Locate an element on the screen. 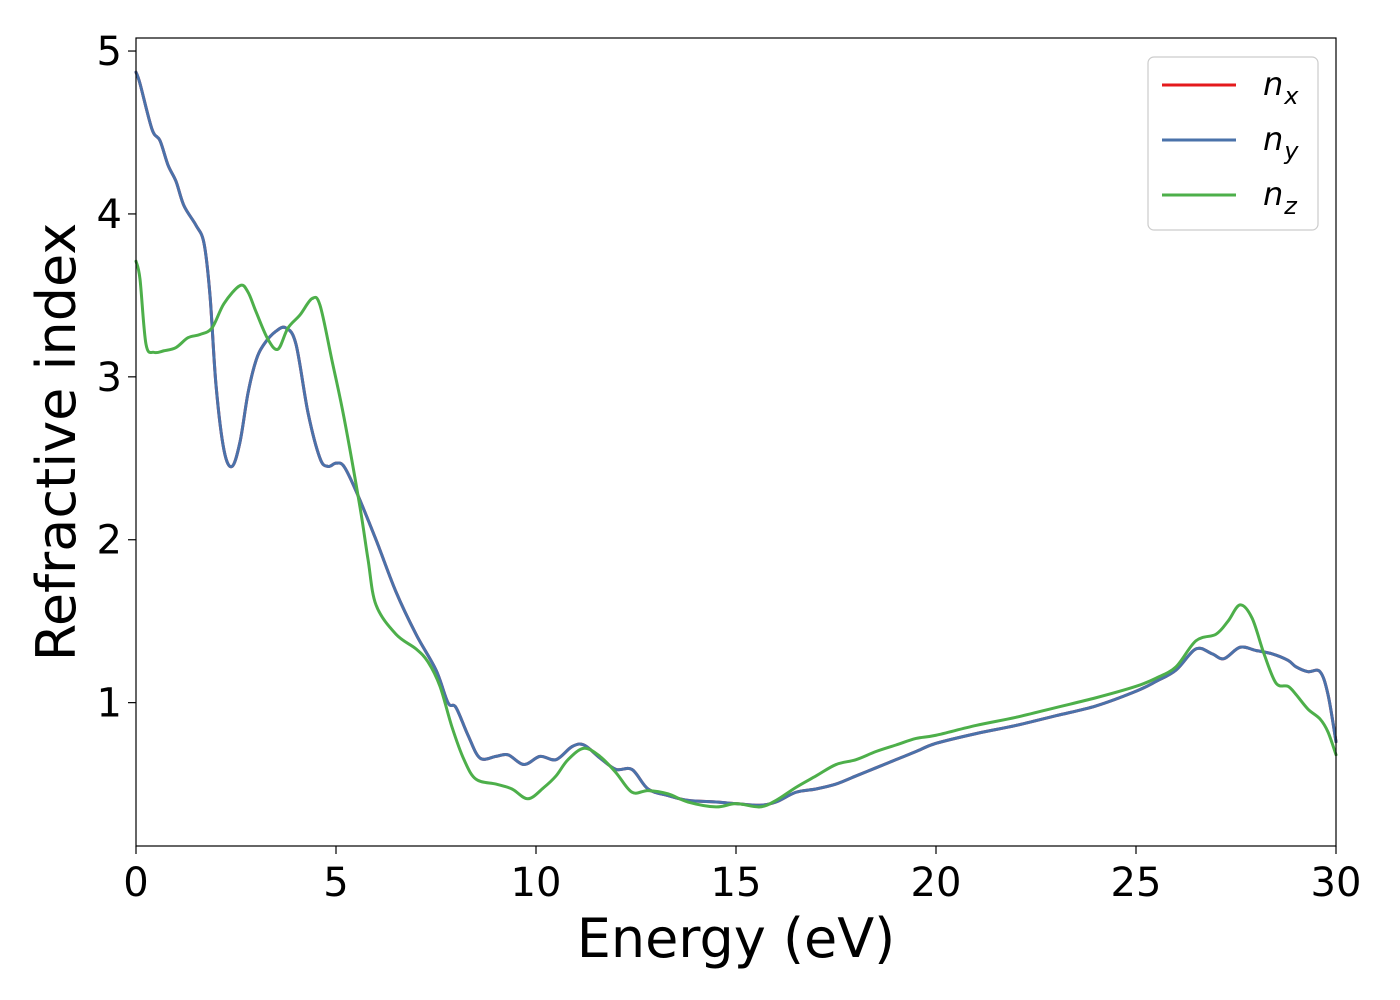 The image size is (1400, 1000). y-tick-label: 1 is located at coordinates (109, 704).